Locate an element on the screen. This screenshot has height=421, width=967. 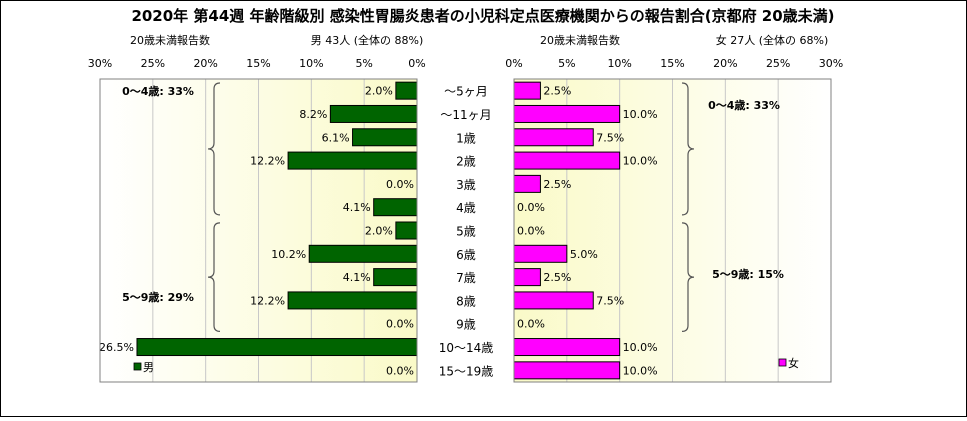
female-subtitle-left: 20歳未満報告数 is located at coordinates (580, 40).